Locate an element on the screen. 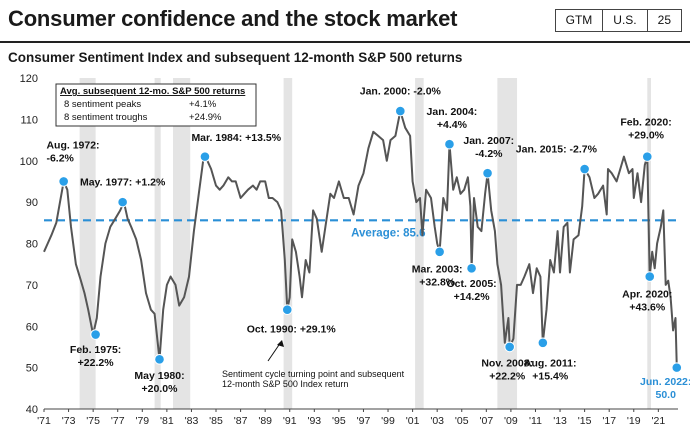  y-tick-label: 100 is located at coordinates (29, 162).